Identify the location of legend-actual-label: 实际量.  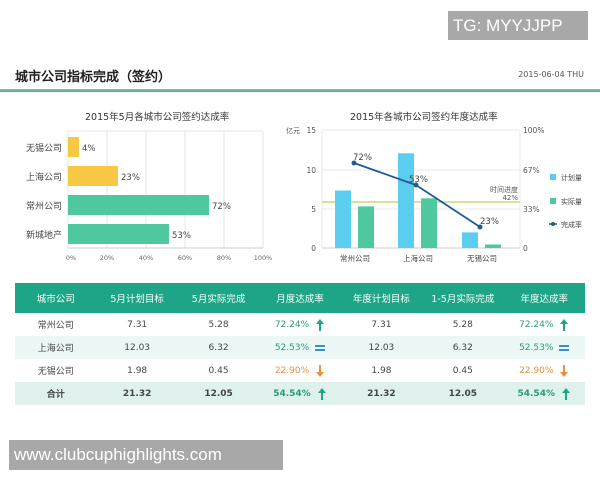
(571, 201).